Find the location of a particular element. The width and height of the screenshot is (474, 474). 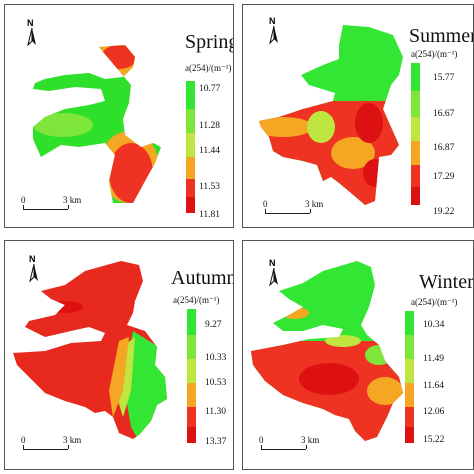

season-title-spring: Spring is located at coordinates (209, 42).